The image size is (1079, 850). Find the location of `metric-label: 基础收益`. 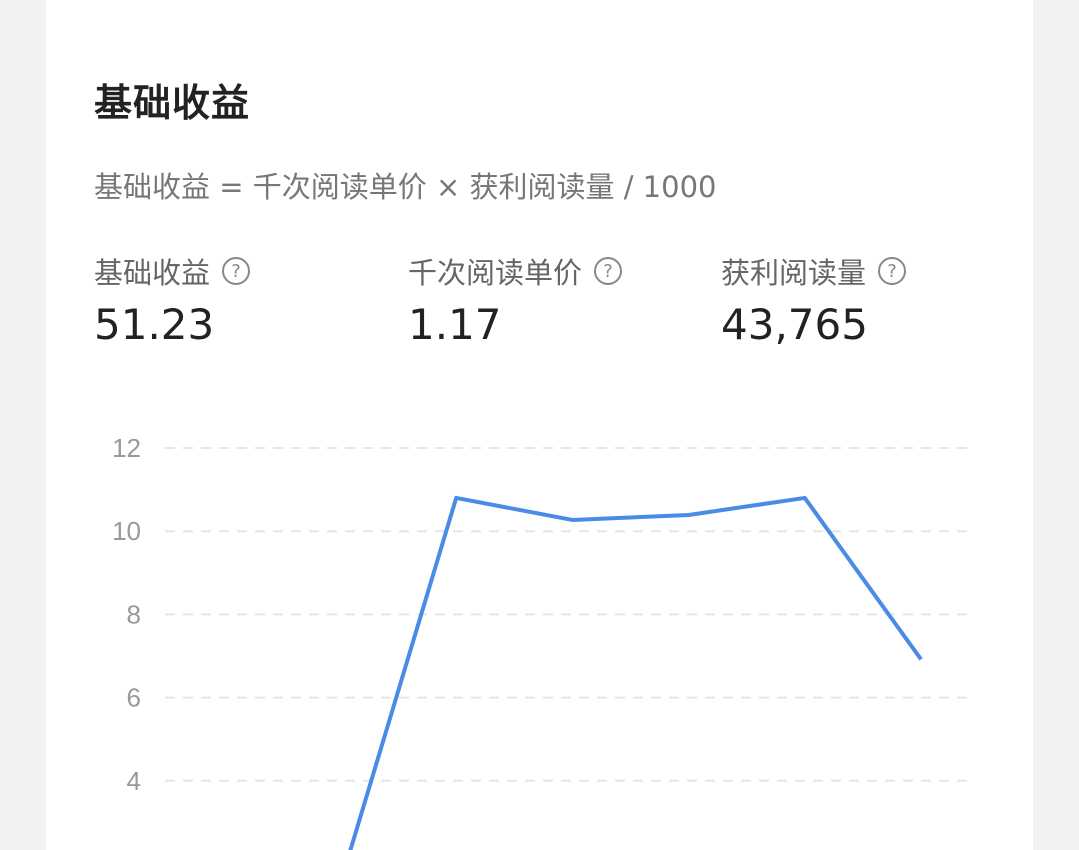

metric-label: 基础收益 is located at coordinates (152, 273).